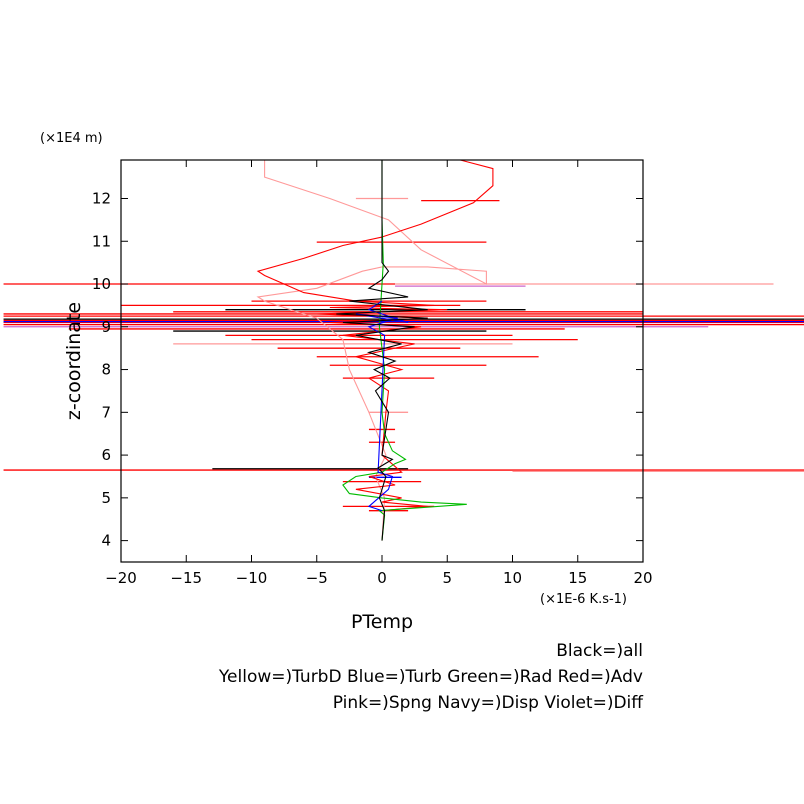 The image size is (804, 804). I want to click on y-tick-label: 11, so click(101, 241).